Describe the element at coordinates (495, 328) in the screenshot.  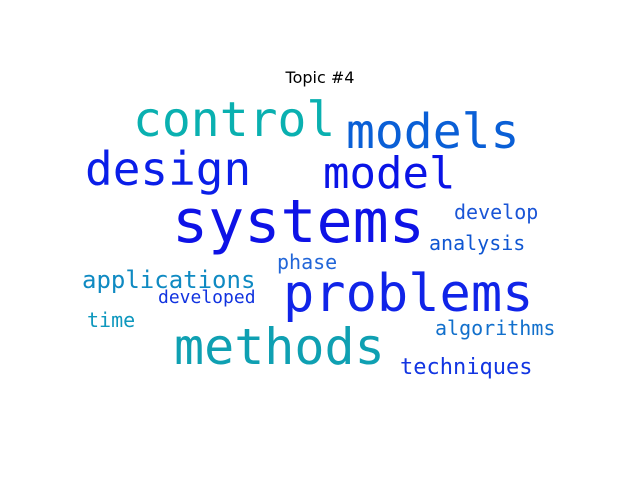
I see `word-algorithms: algorithms` at that location.